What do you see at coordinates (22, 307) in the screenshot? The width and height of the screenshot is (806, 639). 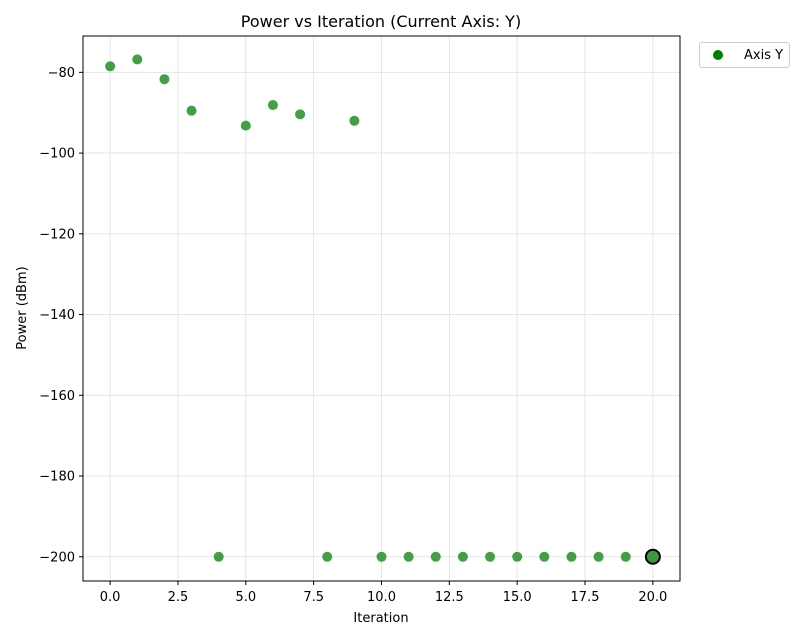 I see `y-axis-label: Power (dBm)` at bounding box center [22, 307].